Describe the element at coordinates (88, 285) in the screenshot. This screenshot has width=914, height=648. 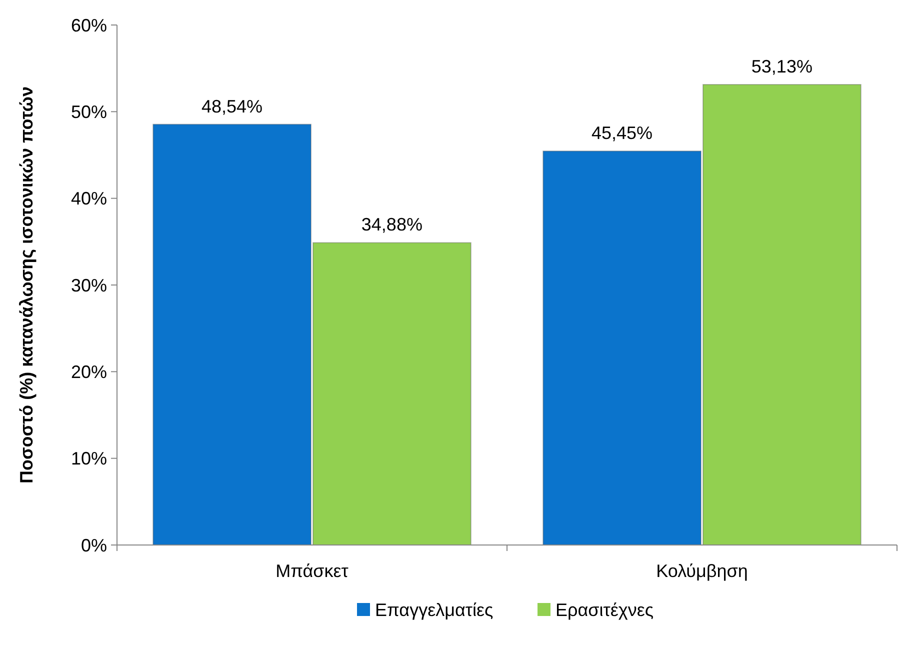
I see `y-tick-label: 30%` at that location.